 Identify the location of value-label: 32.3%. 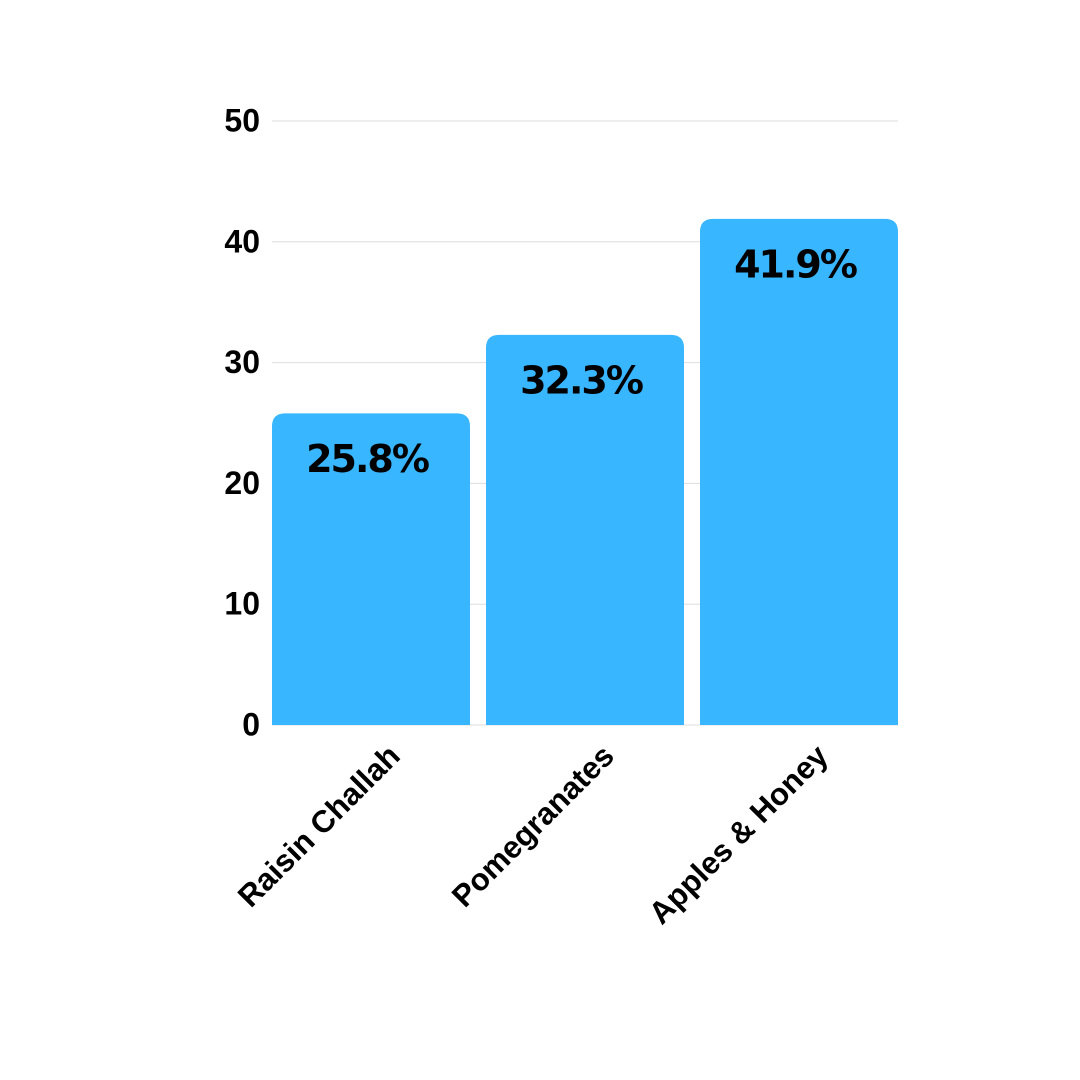
(581, 380).